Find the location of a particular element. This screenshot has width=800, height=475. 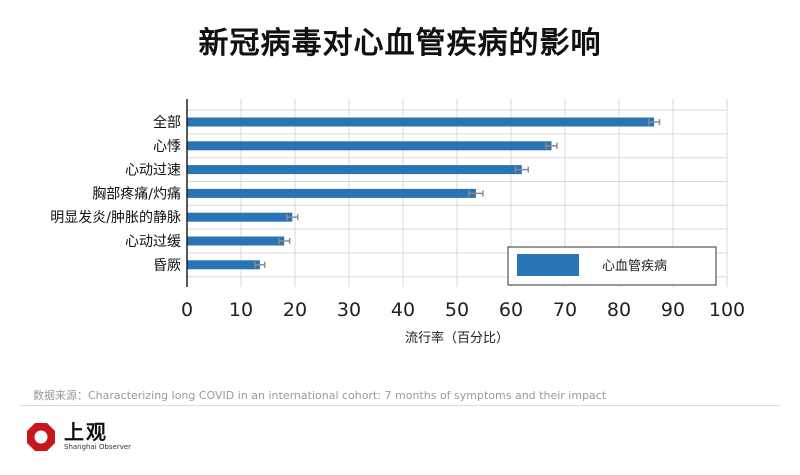

brand-logo-block: 上观 Shanghai Observer is located at coordinates (78, 436).